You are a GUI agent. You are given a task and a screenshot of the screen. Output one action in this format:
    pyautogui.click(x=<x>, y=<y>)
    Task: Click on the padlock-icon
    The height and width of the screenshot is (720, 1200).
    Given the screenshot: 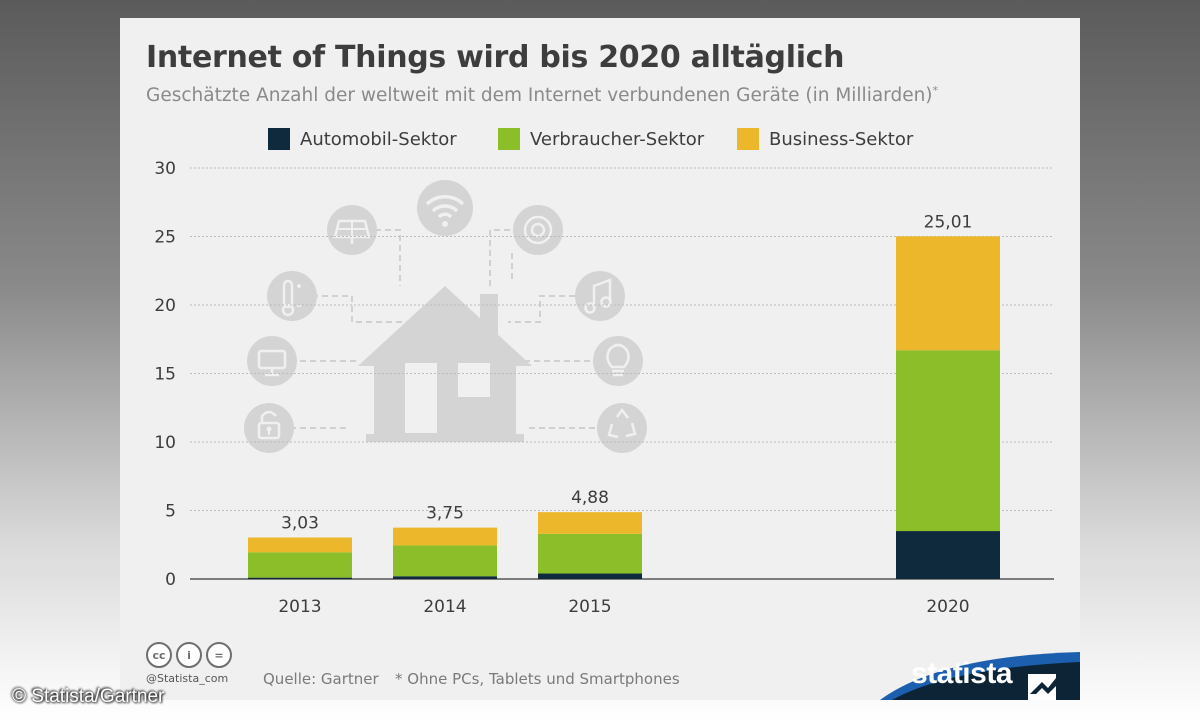 What is the action you would take?
    pyautogui.click(x=269, y=428)
    